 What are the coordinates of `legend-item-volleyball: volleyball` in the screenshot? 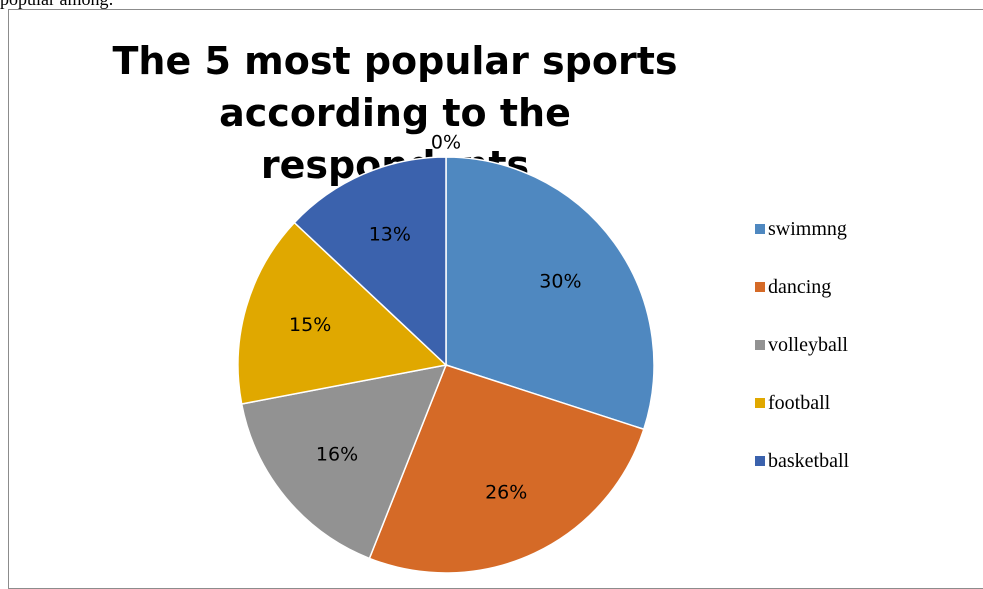 It's located at (855, 345).